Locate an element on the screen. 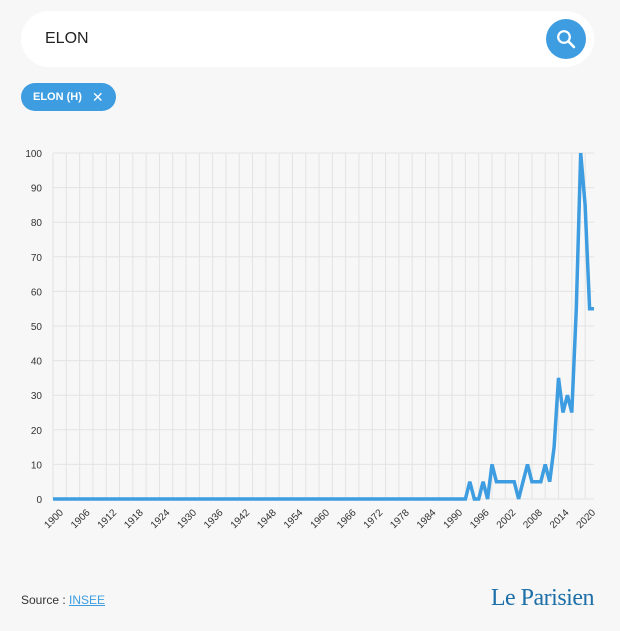 The width and height of the screenshot is (620, 631). x-tick-label: 1990 is located at coordinates (454, 519).